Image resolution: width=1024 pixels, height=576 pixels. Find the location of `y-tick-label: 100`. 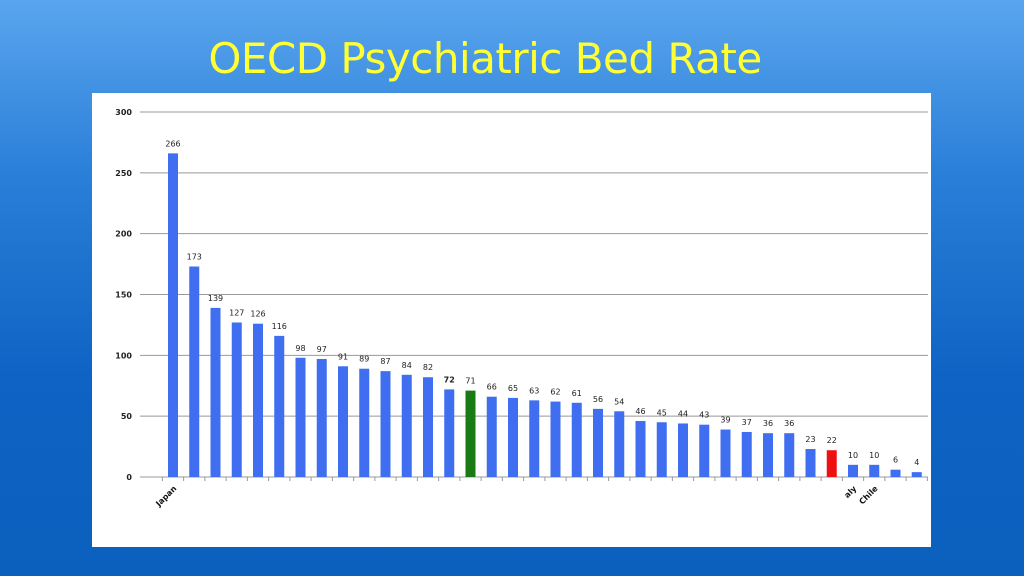

y-tick-label: 100 is located at coordinates (123, 355).